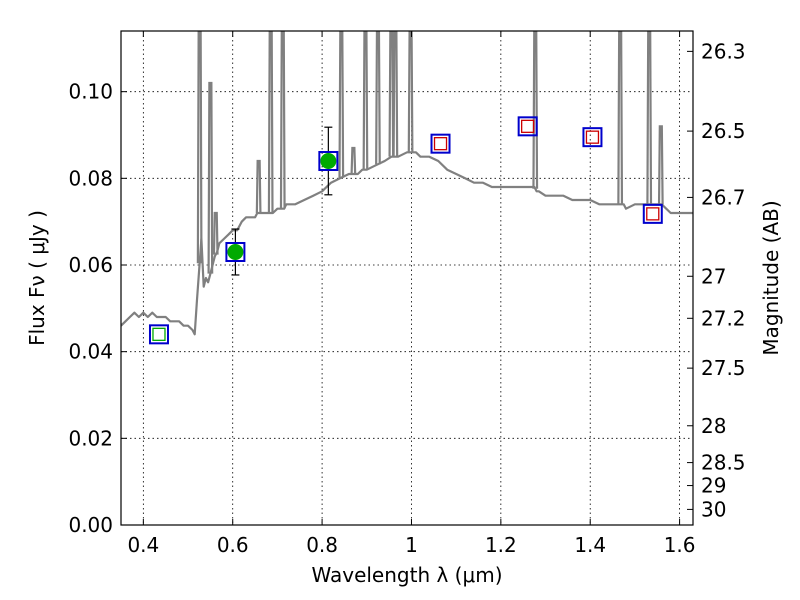  Describe the element at coordinates (723, 51) in the screenshot. I see `right-tick-label: 26.3` at that location.